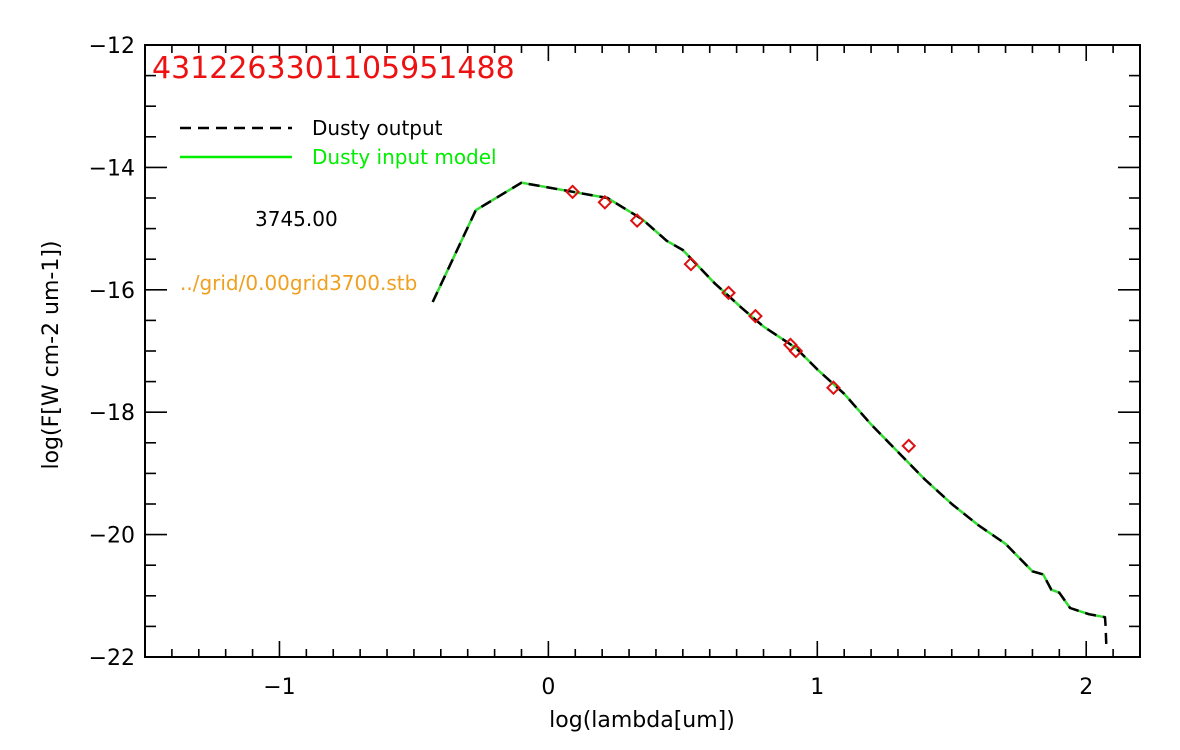 The height and width of the screenshot is (750, 1180). Describe the element at coordinates (338, 142) in the screenshot. I see `legend: Dusty output Dusty input model` at that location.